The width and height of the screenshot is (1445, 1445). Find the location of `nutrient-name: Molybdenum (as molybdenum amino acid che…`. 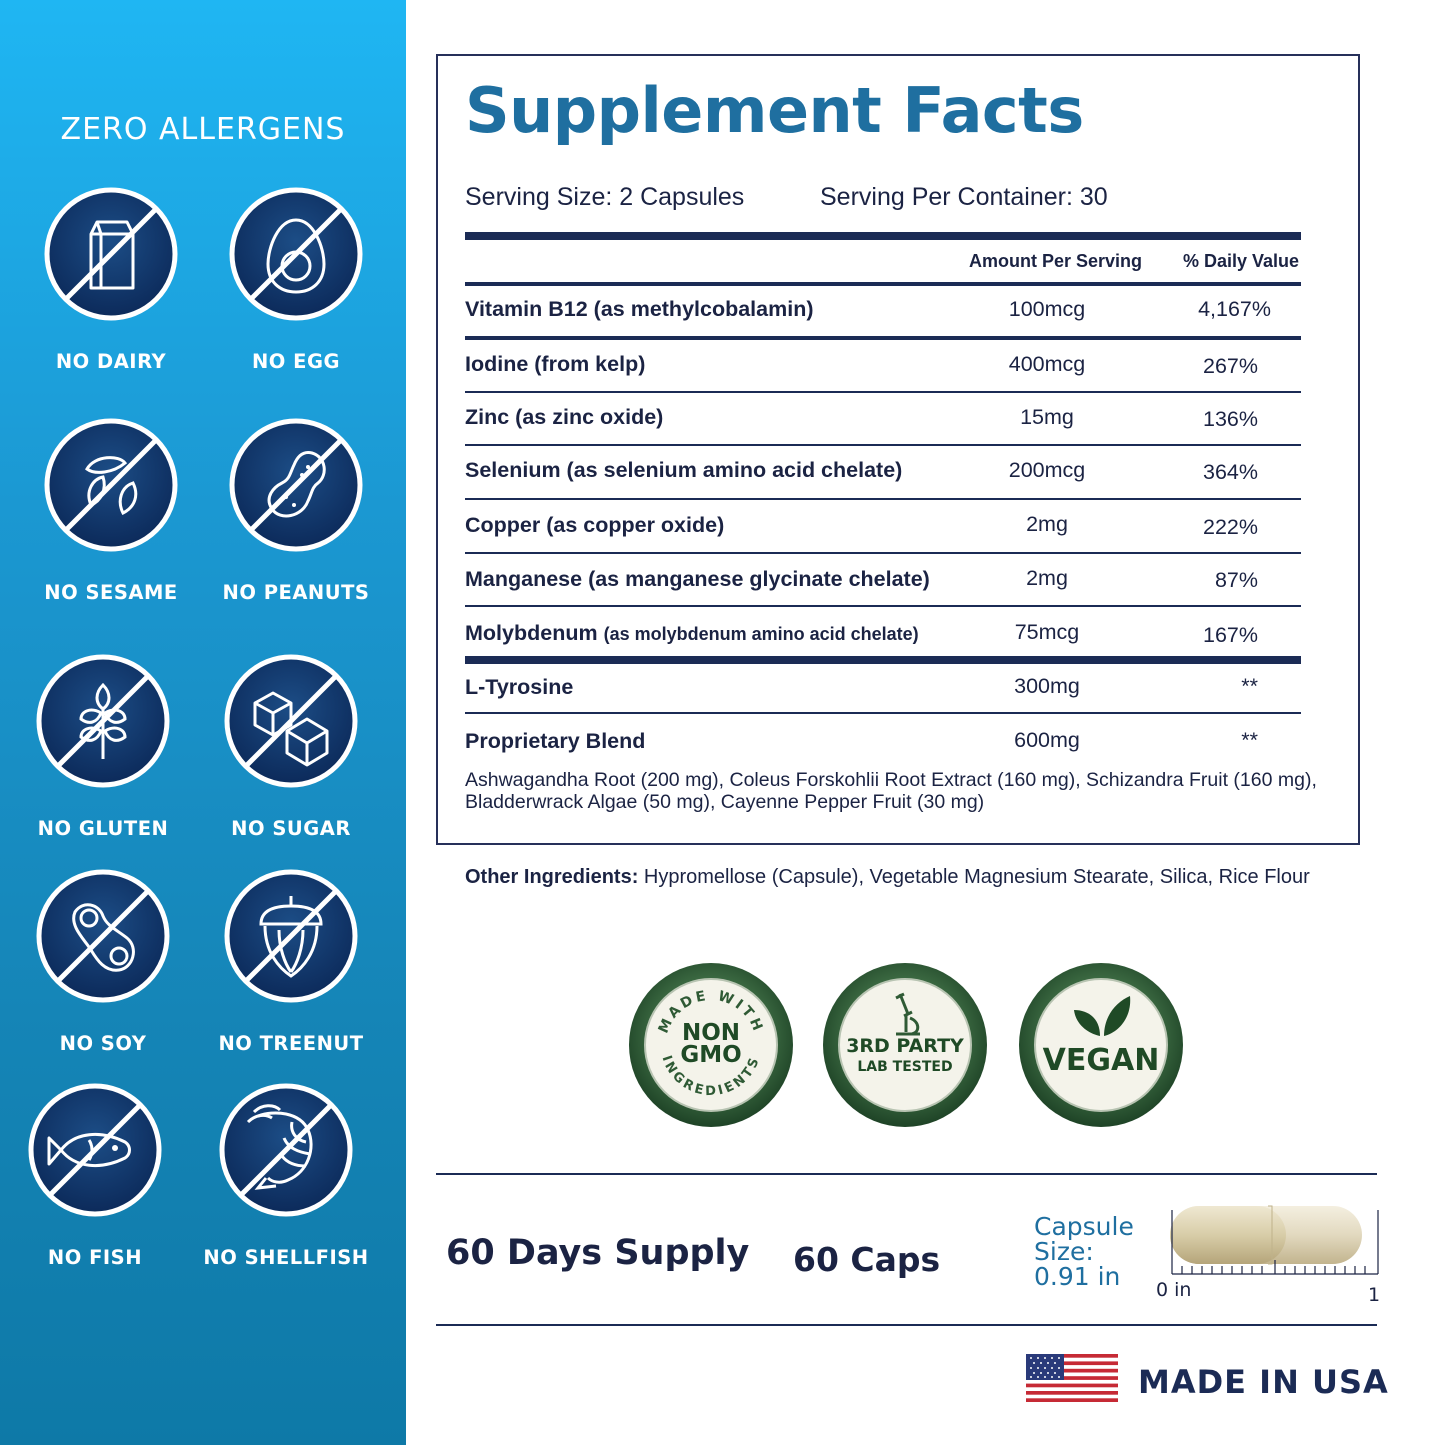

nutrient-name: Molybdenum (as molybdenum amino acid che… is located at coordinates (692, 633).